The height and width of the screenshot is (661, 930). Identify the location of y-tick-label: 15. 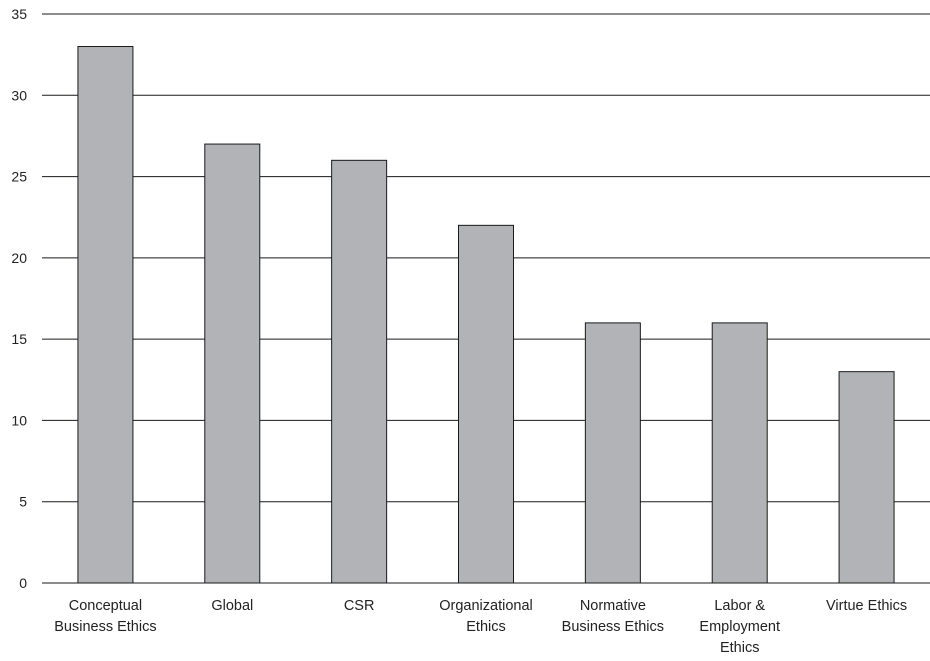
(19, 339).